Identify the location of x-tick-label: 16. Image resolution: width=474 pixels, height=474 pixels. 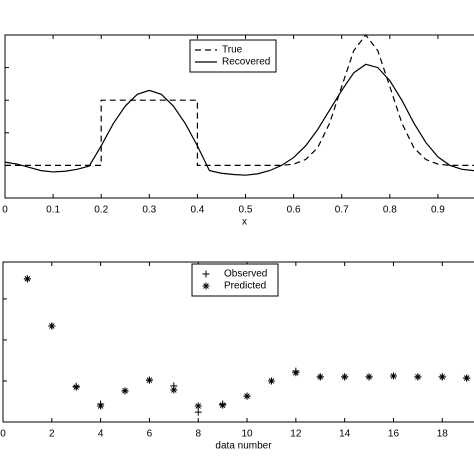
(394, 434).